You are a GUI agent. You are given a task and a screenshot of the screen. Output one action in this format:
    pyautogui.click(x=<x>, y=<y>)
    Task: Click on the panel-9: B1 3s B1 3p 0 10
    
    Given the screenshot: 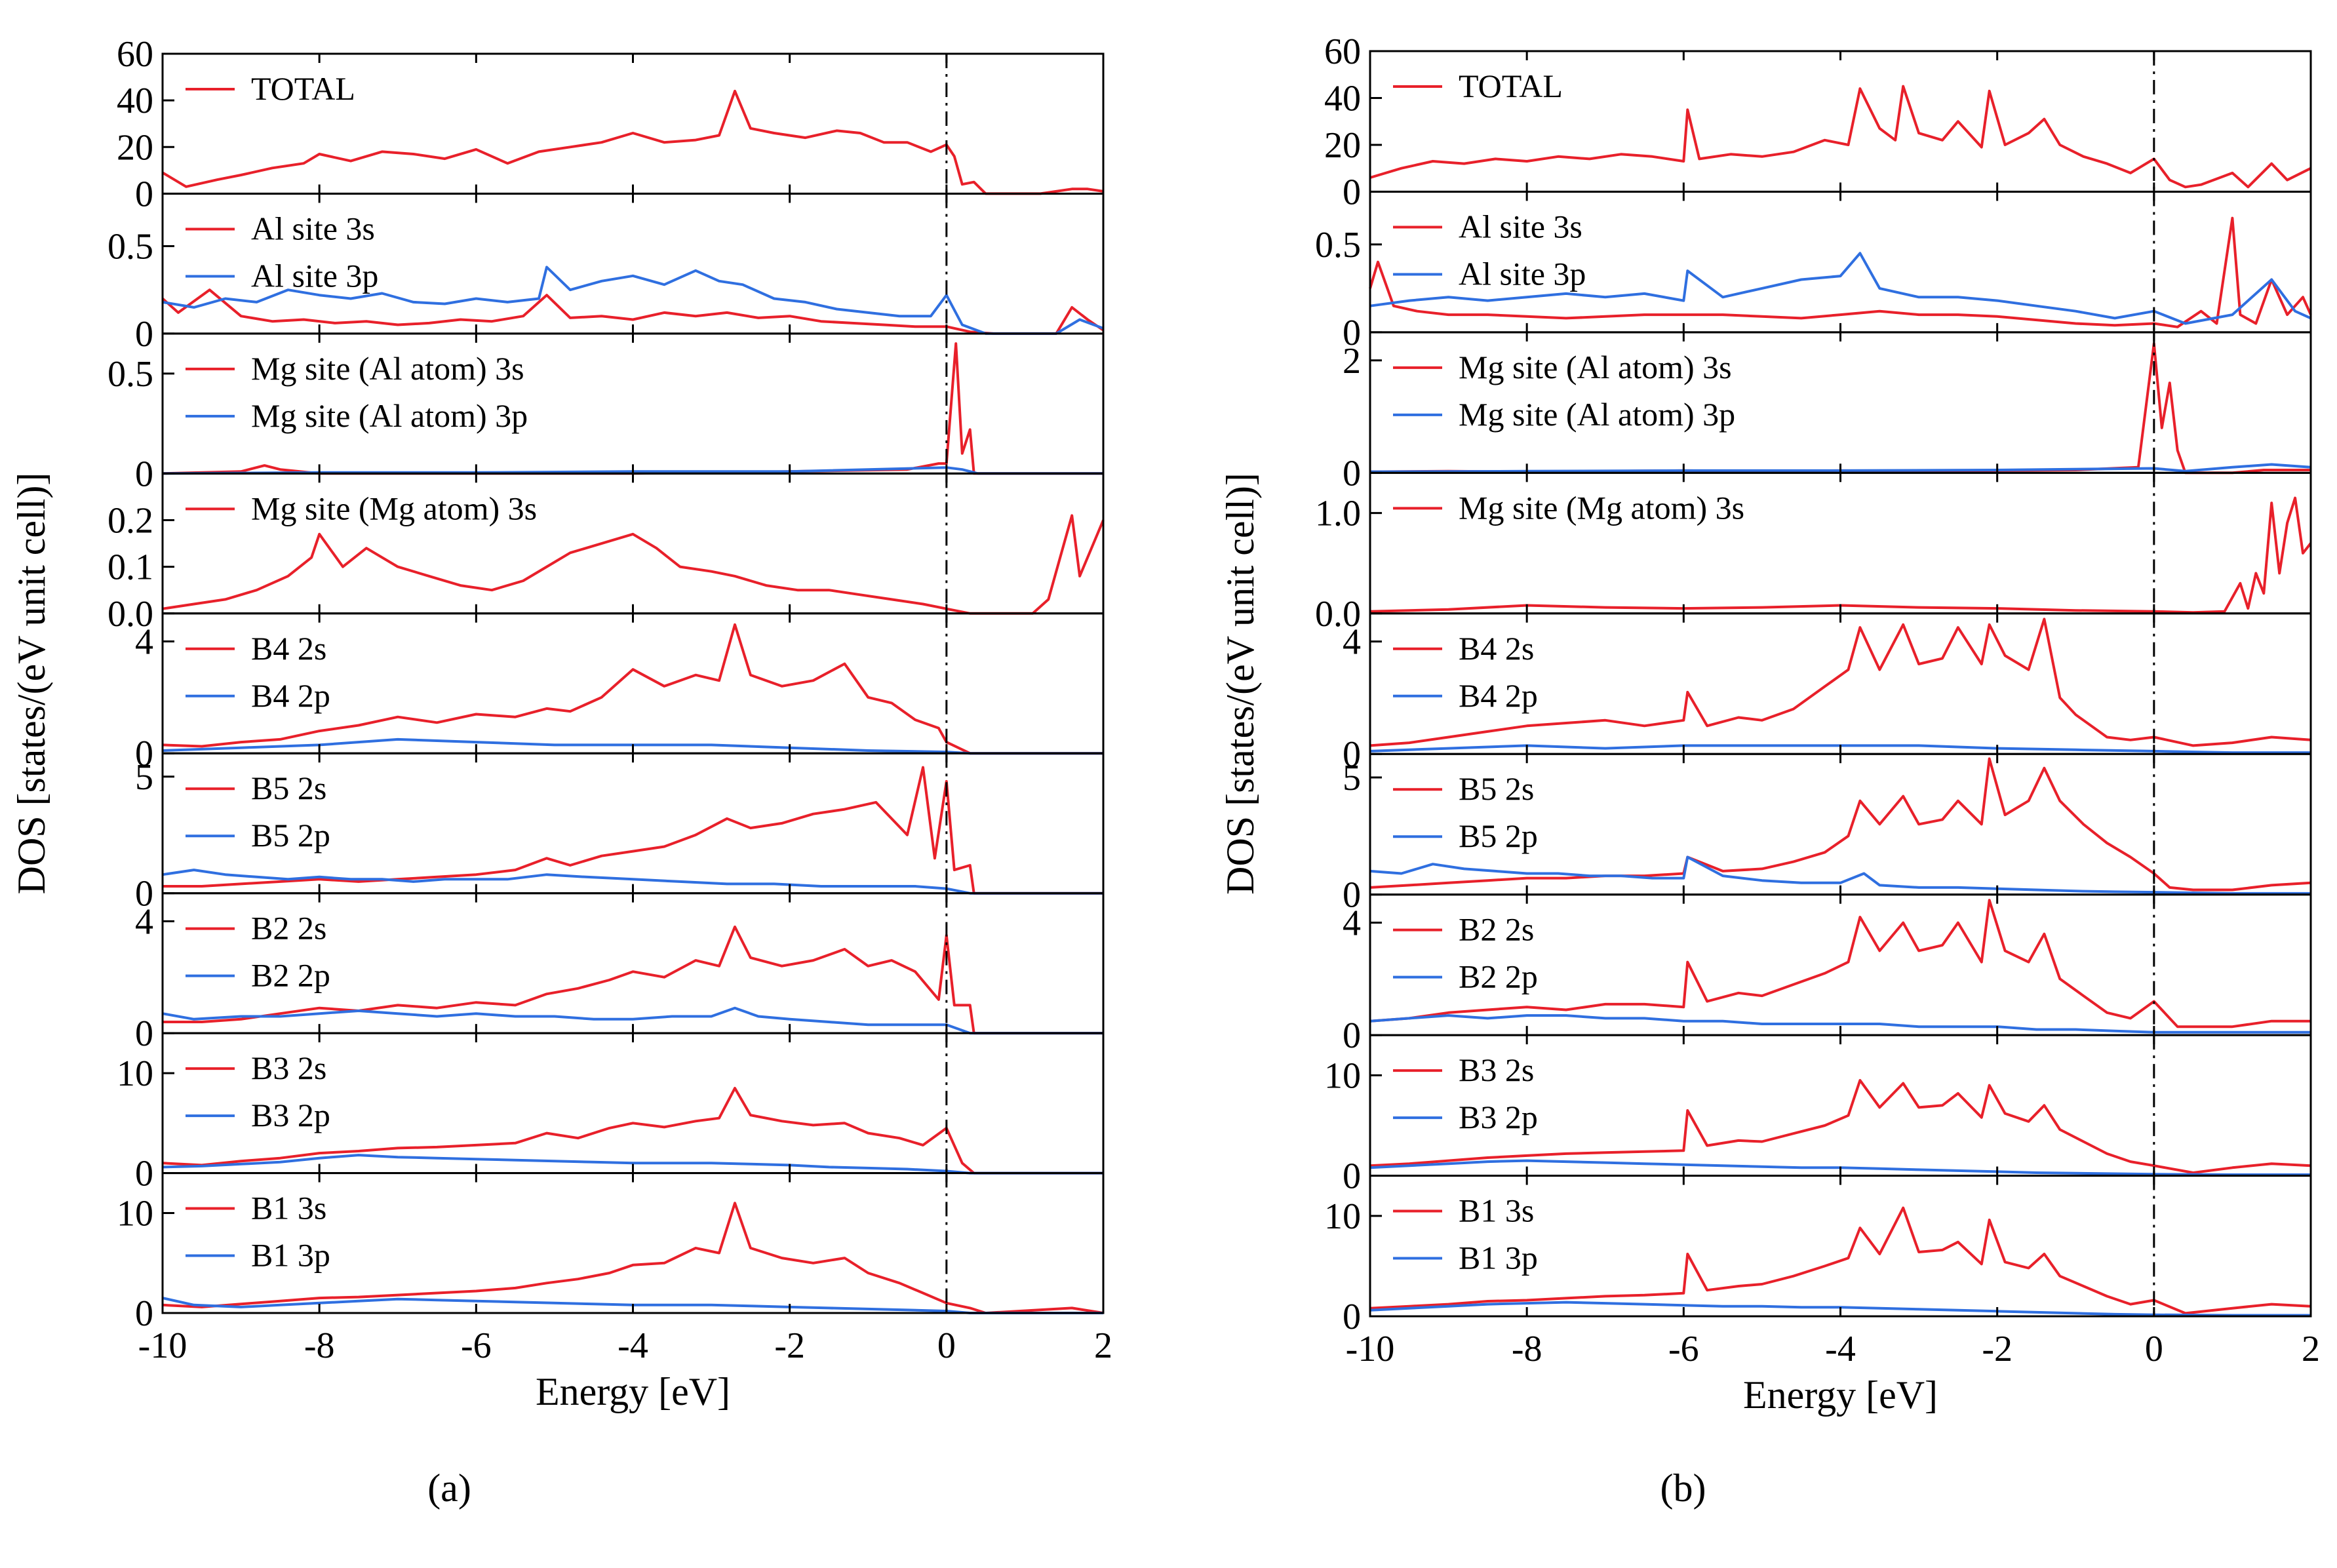 What is the action you would take?
    pyautogui.click(x=1818, y=1256)
    